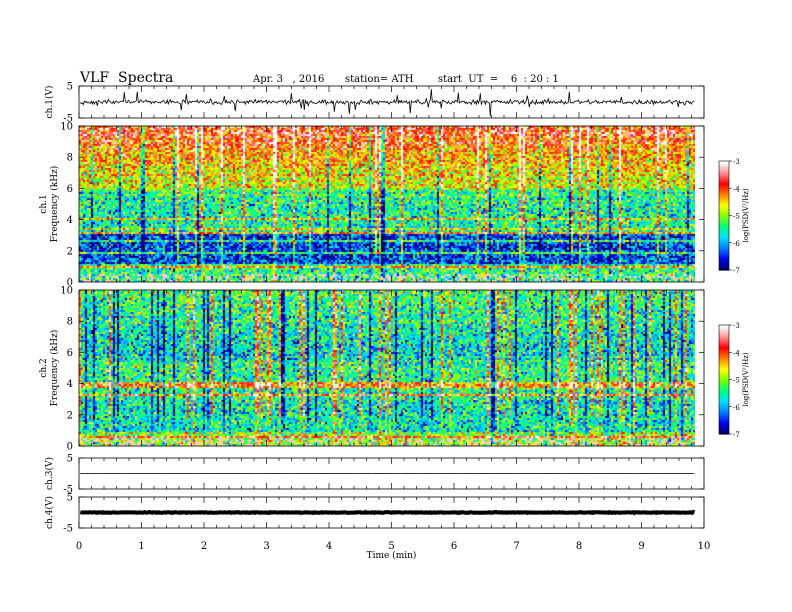 Image resolution: width=792 pixels, height=612 pixels. Describe the element at coordinates (392, 555) in the screenshot. I see `xlabel: Time (min)` at that location.